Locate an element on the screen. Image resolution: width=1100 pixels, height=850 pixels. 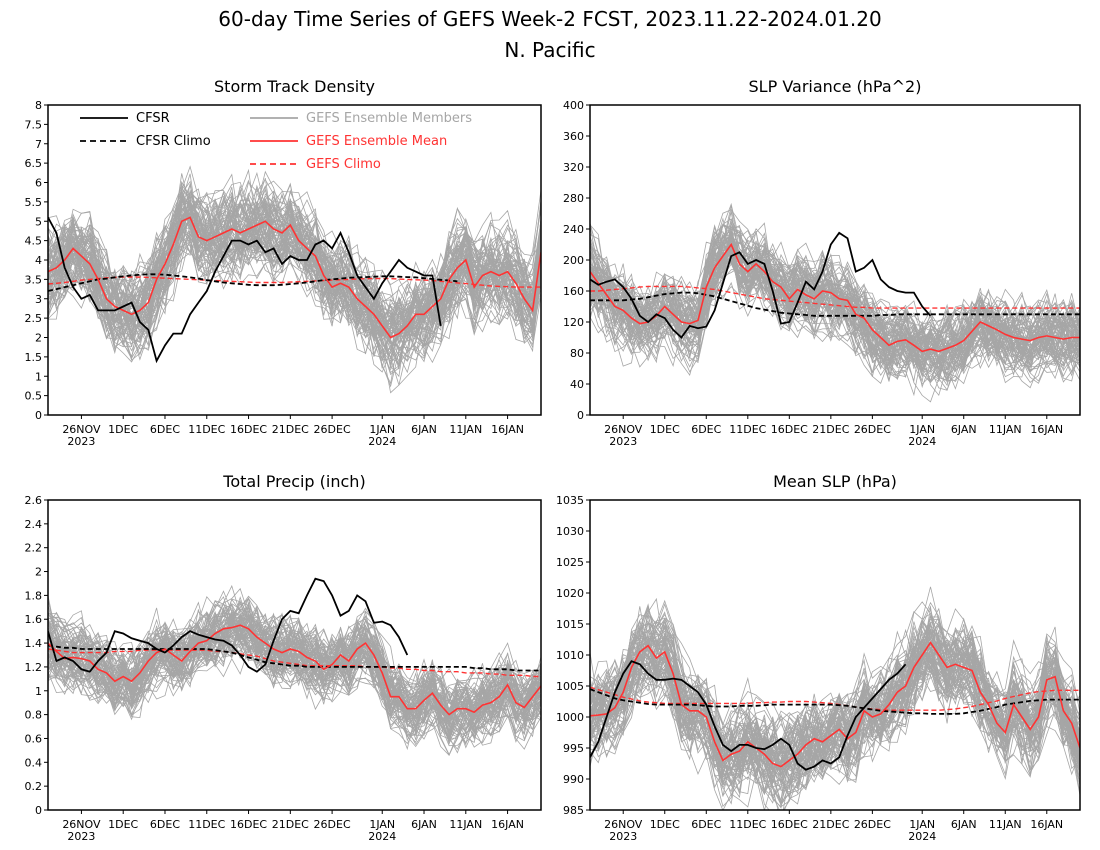
y-tick-label: 5 is located at coordinates (38, 221).